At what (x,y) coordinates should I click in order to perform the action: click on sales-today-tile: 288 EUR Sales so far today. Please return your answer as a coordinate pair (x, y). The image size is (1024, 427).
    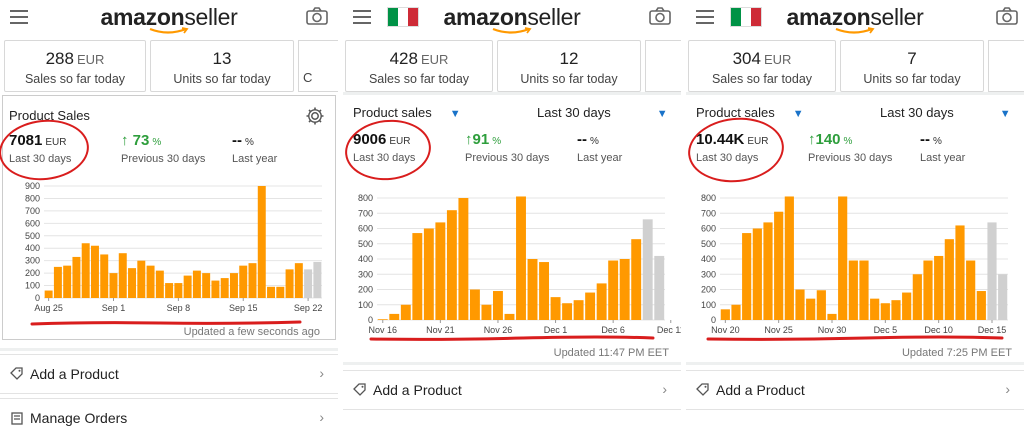
    Looking at the image, I should click on (75, 66).